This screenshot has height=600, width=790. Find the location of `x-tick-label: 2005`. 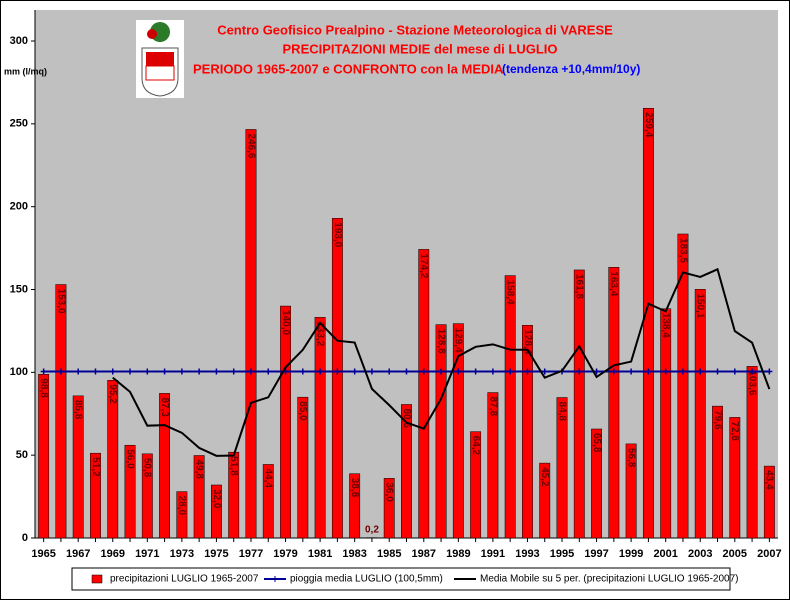

x-tick-label: 2005 is located at coordinates (735, 554).